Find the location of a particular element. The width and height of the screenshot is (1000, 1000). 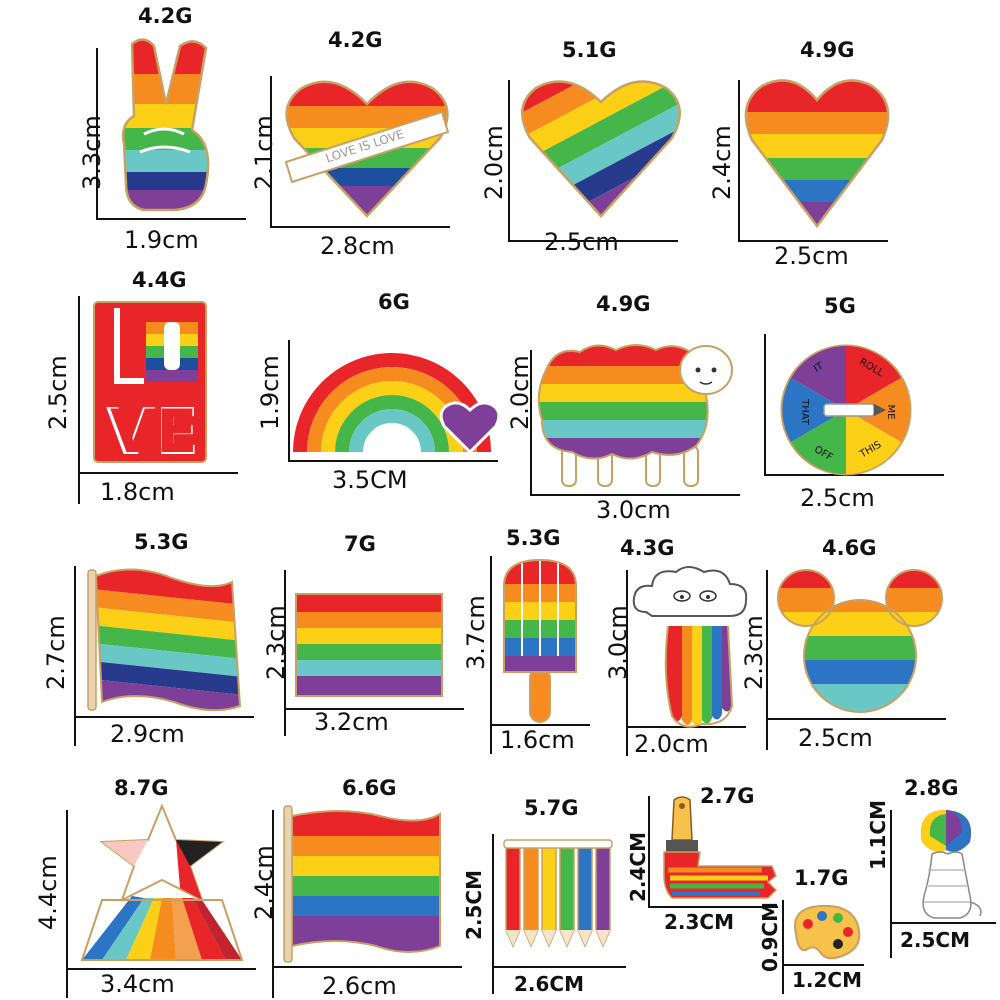

height-label: 3.7cm is located at coordinates (476, 632).